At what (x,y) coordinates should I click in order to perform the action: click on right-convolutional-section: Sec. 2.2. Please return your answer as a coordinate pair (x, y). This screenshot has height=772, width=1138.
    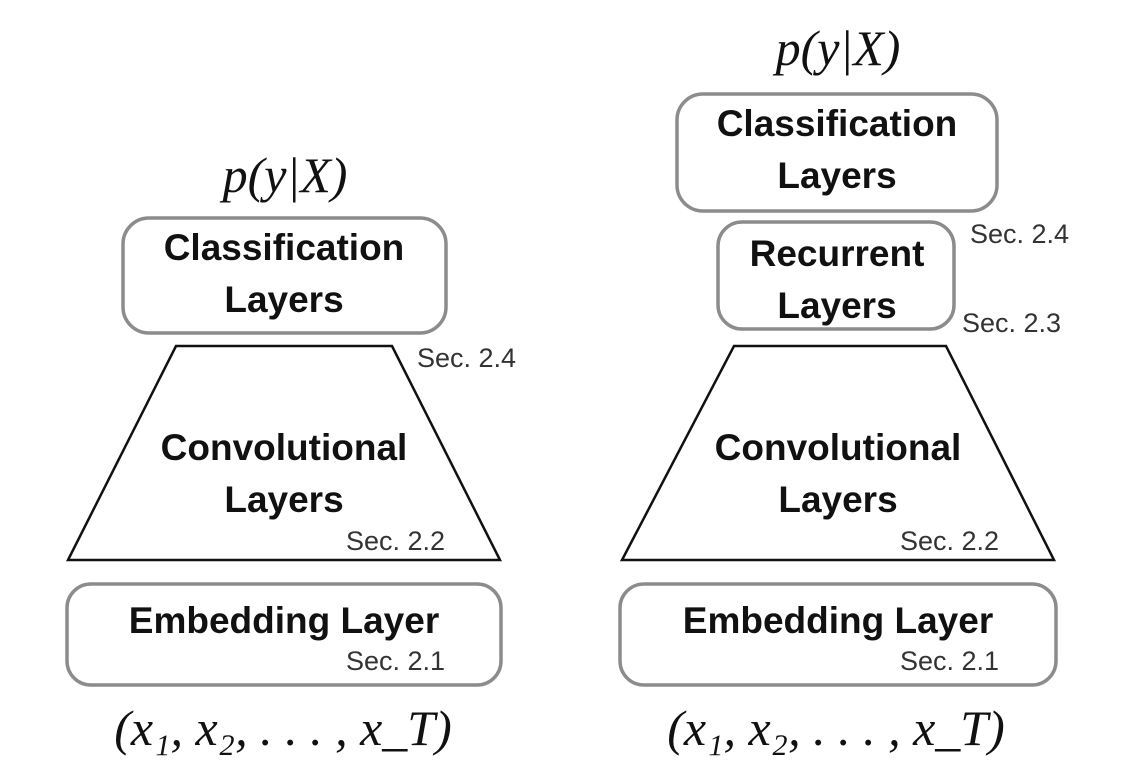
    Looking at the image, I should click on (949, 541).